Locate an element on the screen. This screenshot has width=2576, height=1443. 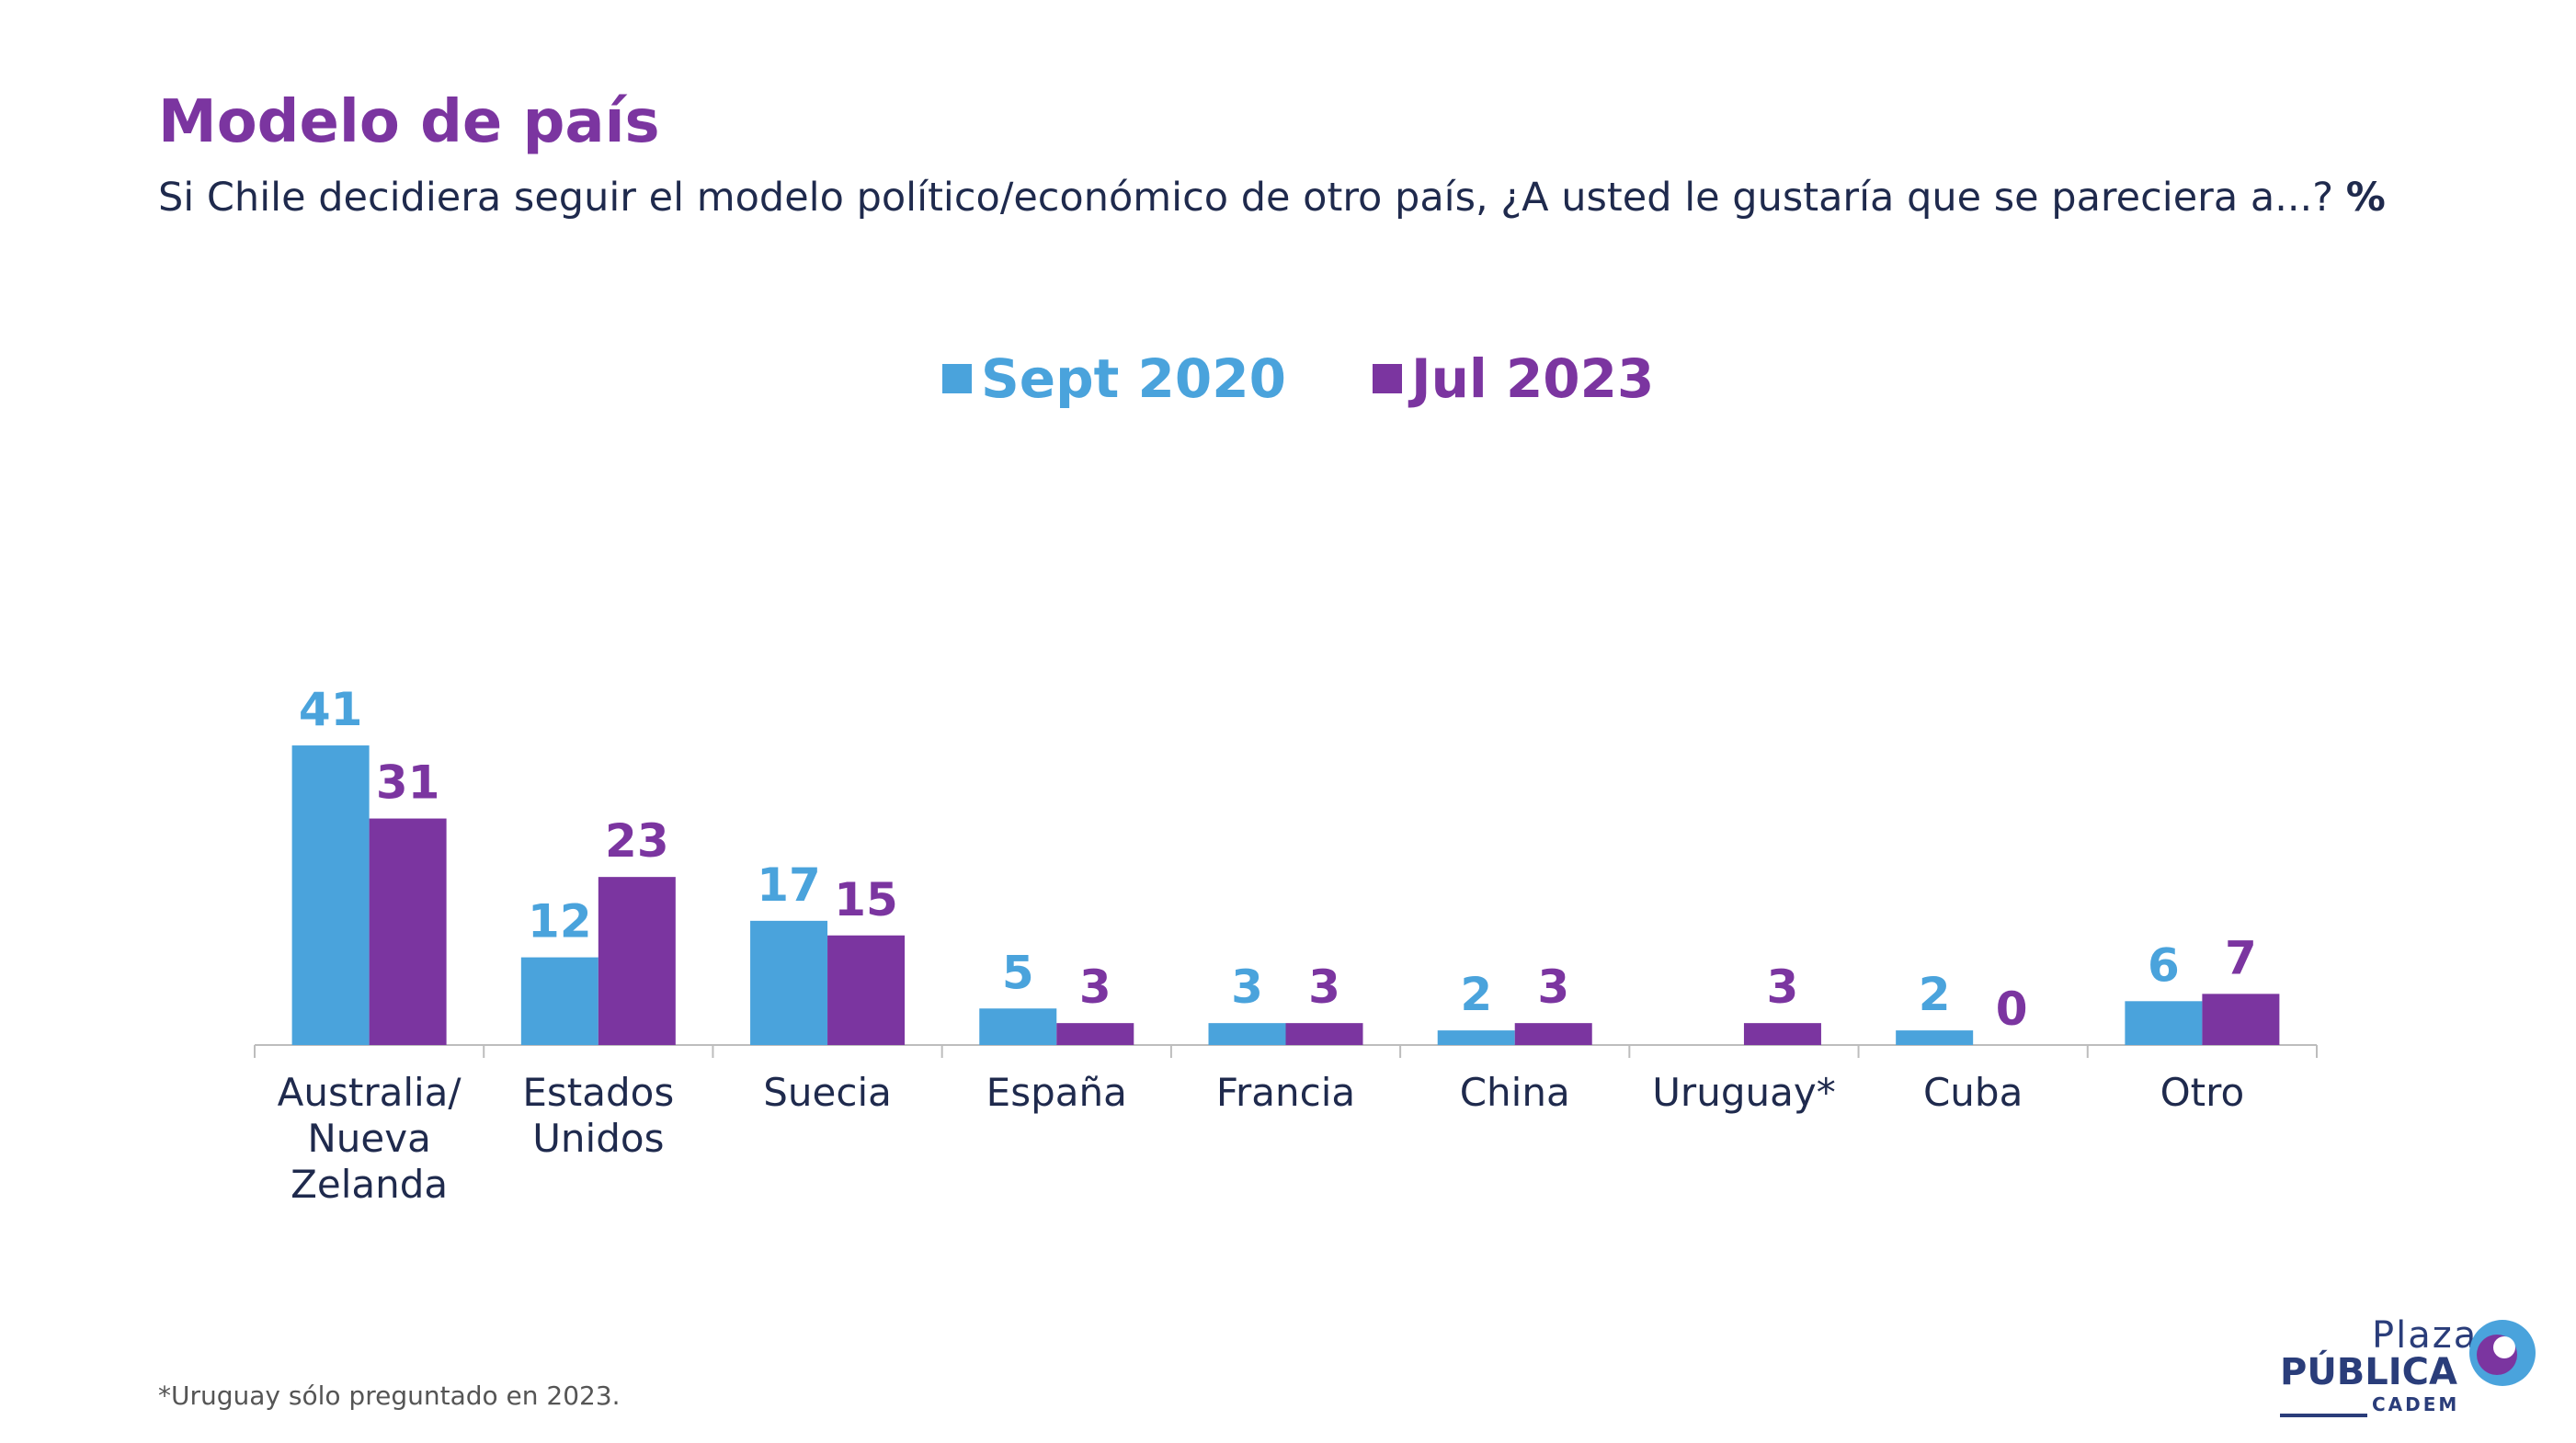
legend-label-jul-2023: Jul 2023 is located at coordinates (1533, 378).